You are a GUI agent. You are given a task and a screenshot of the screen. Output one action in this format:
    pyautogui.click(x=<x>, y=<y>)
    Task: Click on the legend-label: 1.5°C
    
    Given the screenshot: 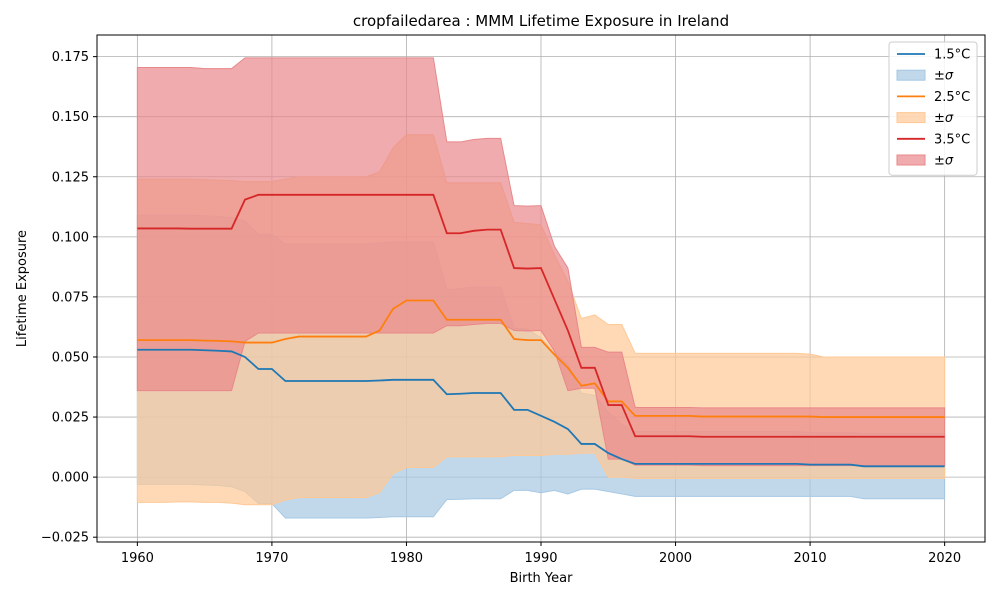 What is the action you would take?
    pyautogui.click(x=952, y=55)
    